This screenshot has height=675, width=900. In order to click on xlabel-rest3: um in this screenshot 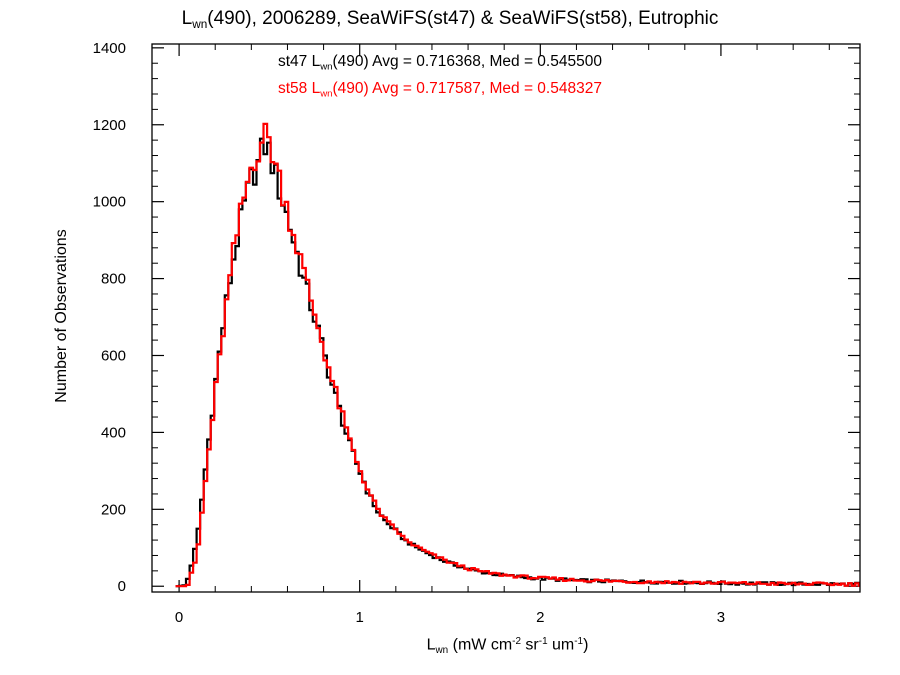, I will do `click(561, 645)`.